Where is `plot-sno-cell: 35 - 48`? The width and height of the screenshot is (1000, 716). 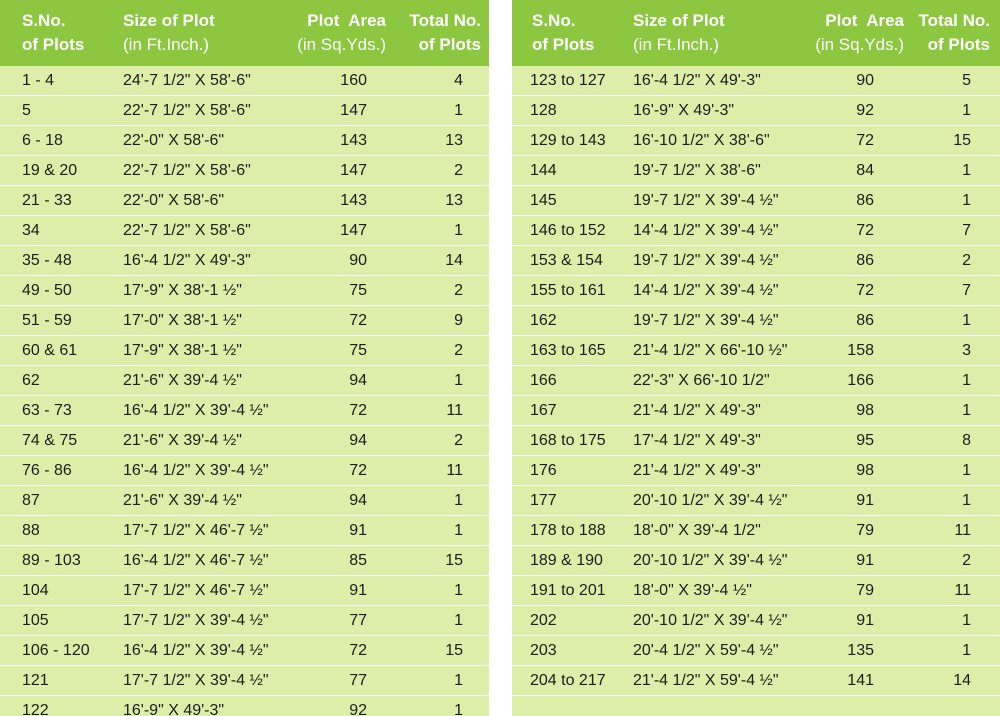 plot-sno-cell: 35 - 48 is located at coordinates (47, 260).